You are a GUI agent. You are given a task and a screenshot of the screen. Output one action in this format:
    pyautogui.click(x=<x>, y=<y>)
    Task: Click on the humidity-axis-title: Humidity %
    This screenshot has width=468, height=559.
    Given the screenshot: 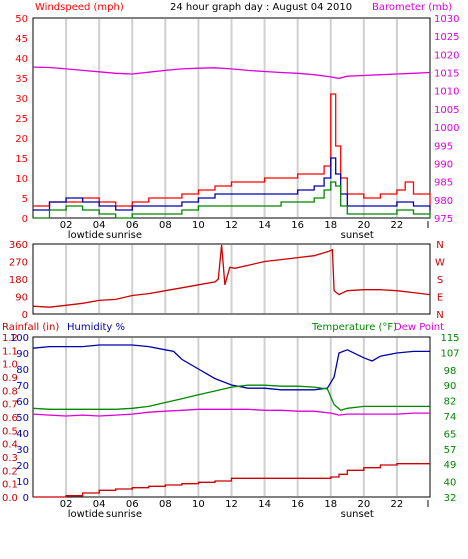 What is the action you would take?
    pyautogui.click(x=96, y=327)
    